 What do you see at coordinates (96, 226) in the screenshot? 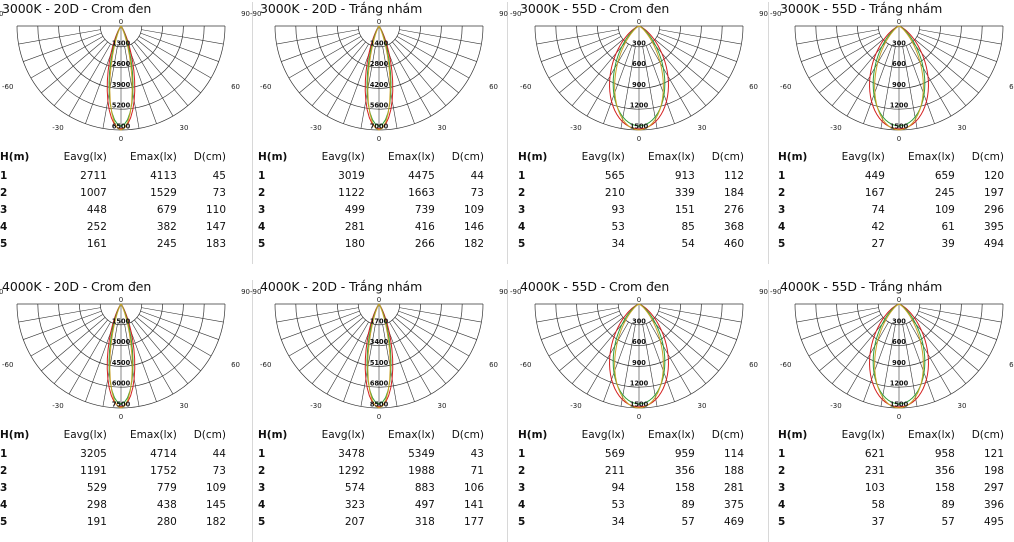
I see `table-cell: 252` at bounding box center [96, 226].